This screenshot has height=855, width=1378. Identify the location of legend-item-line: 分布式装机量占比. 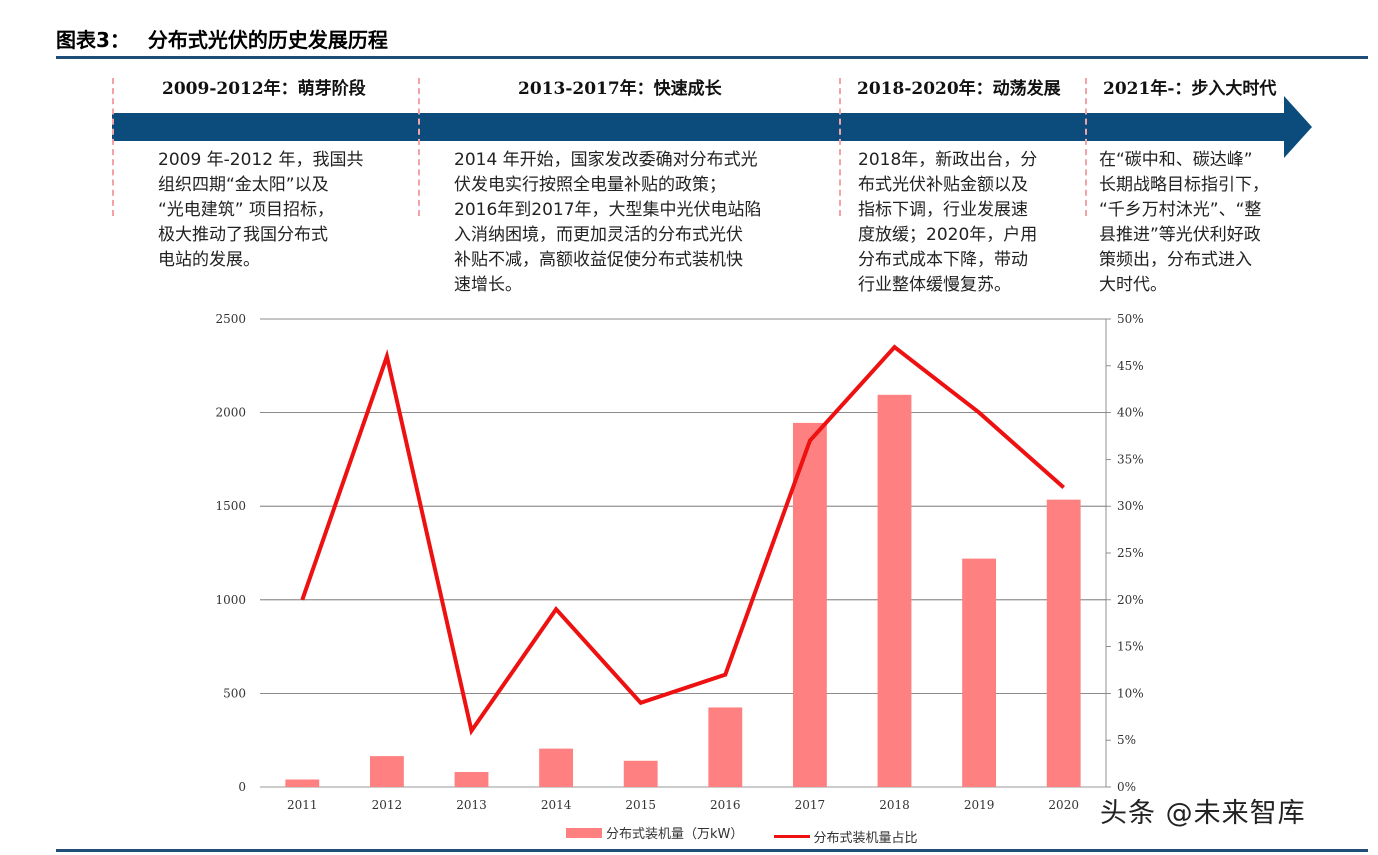
(845, 836).